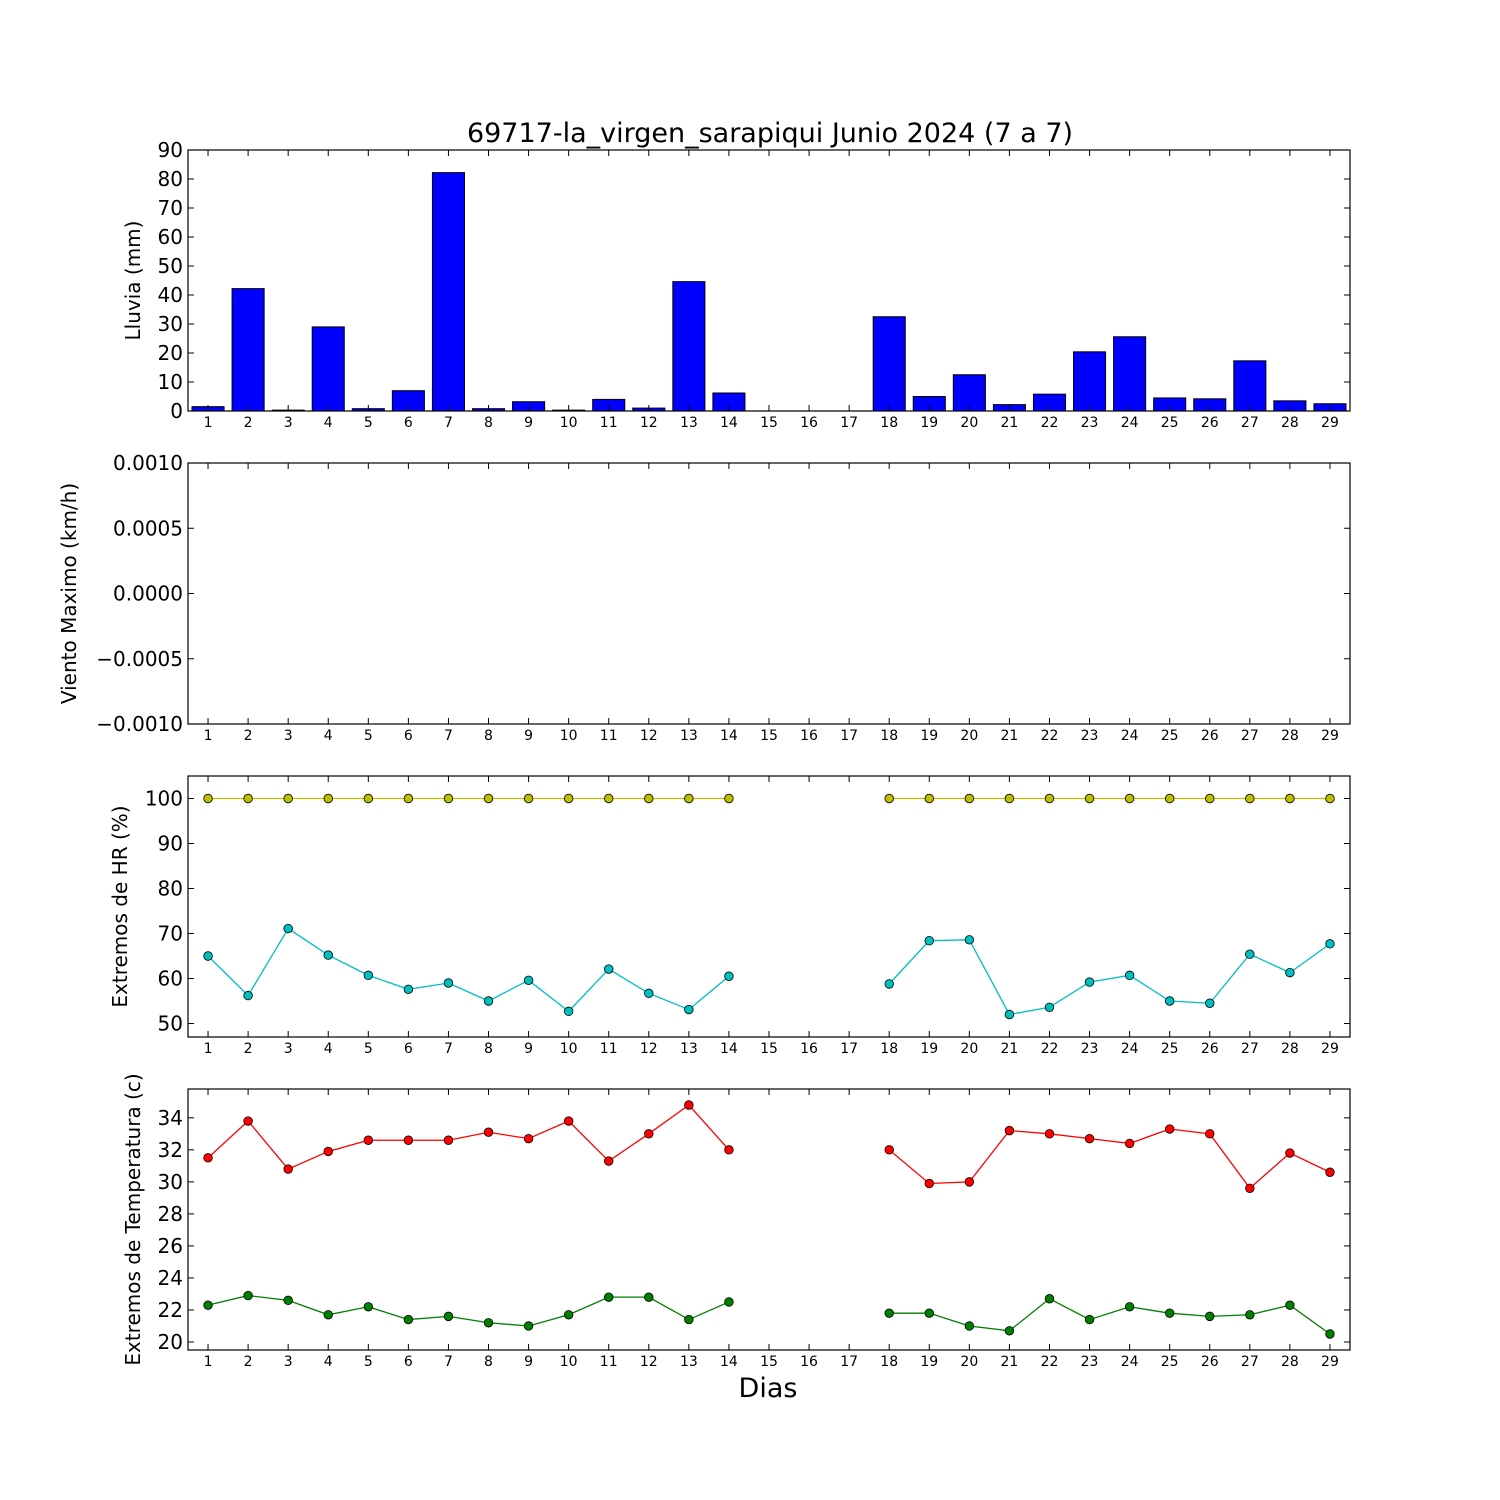 This screenshot has height=1500, width=1500. What do you see at coordinates (889, 1362) in the screenshot?
I see `temperature-xtick-label: 18` at bounding box center [889, 1362].